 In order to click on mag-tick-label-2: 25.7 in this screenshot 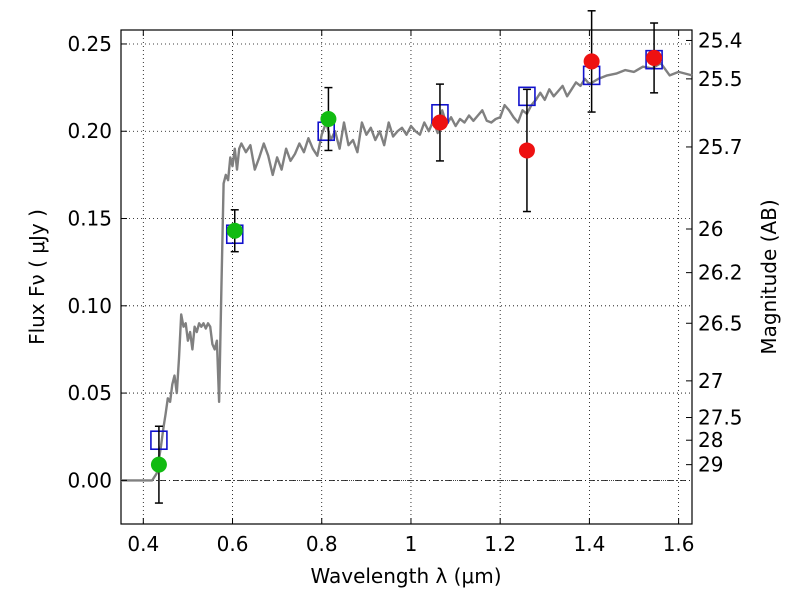, I will do `click(720, 147)`.